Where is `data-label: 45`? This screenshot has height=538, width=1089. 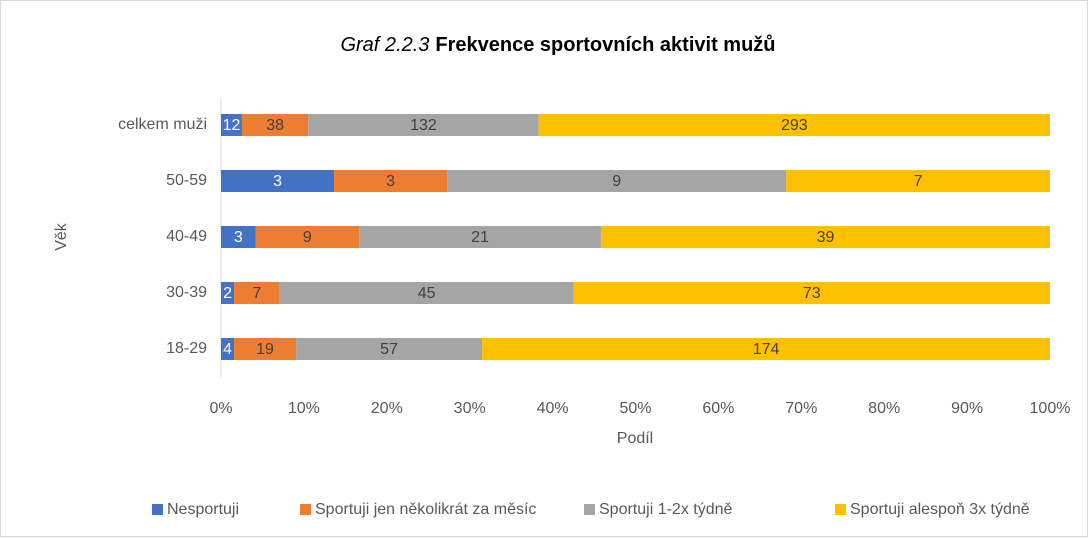 data-label: 45 is located at coordinates (427, 293).